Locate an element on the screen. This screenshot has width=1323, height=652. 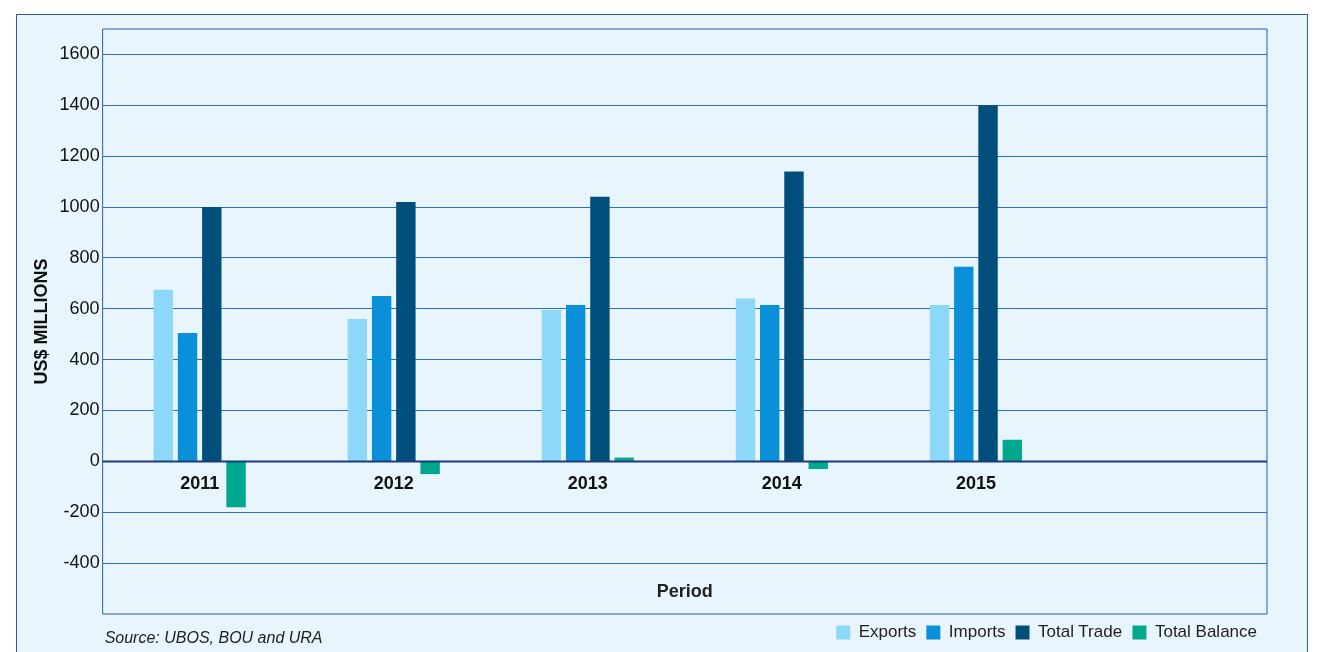
y-tick-label: -400 is located at coordinates (81, 562).